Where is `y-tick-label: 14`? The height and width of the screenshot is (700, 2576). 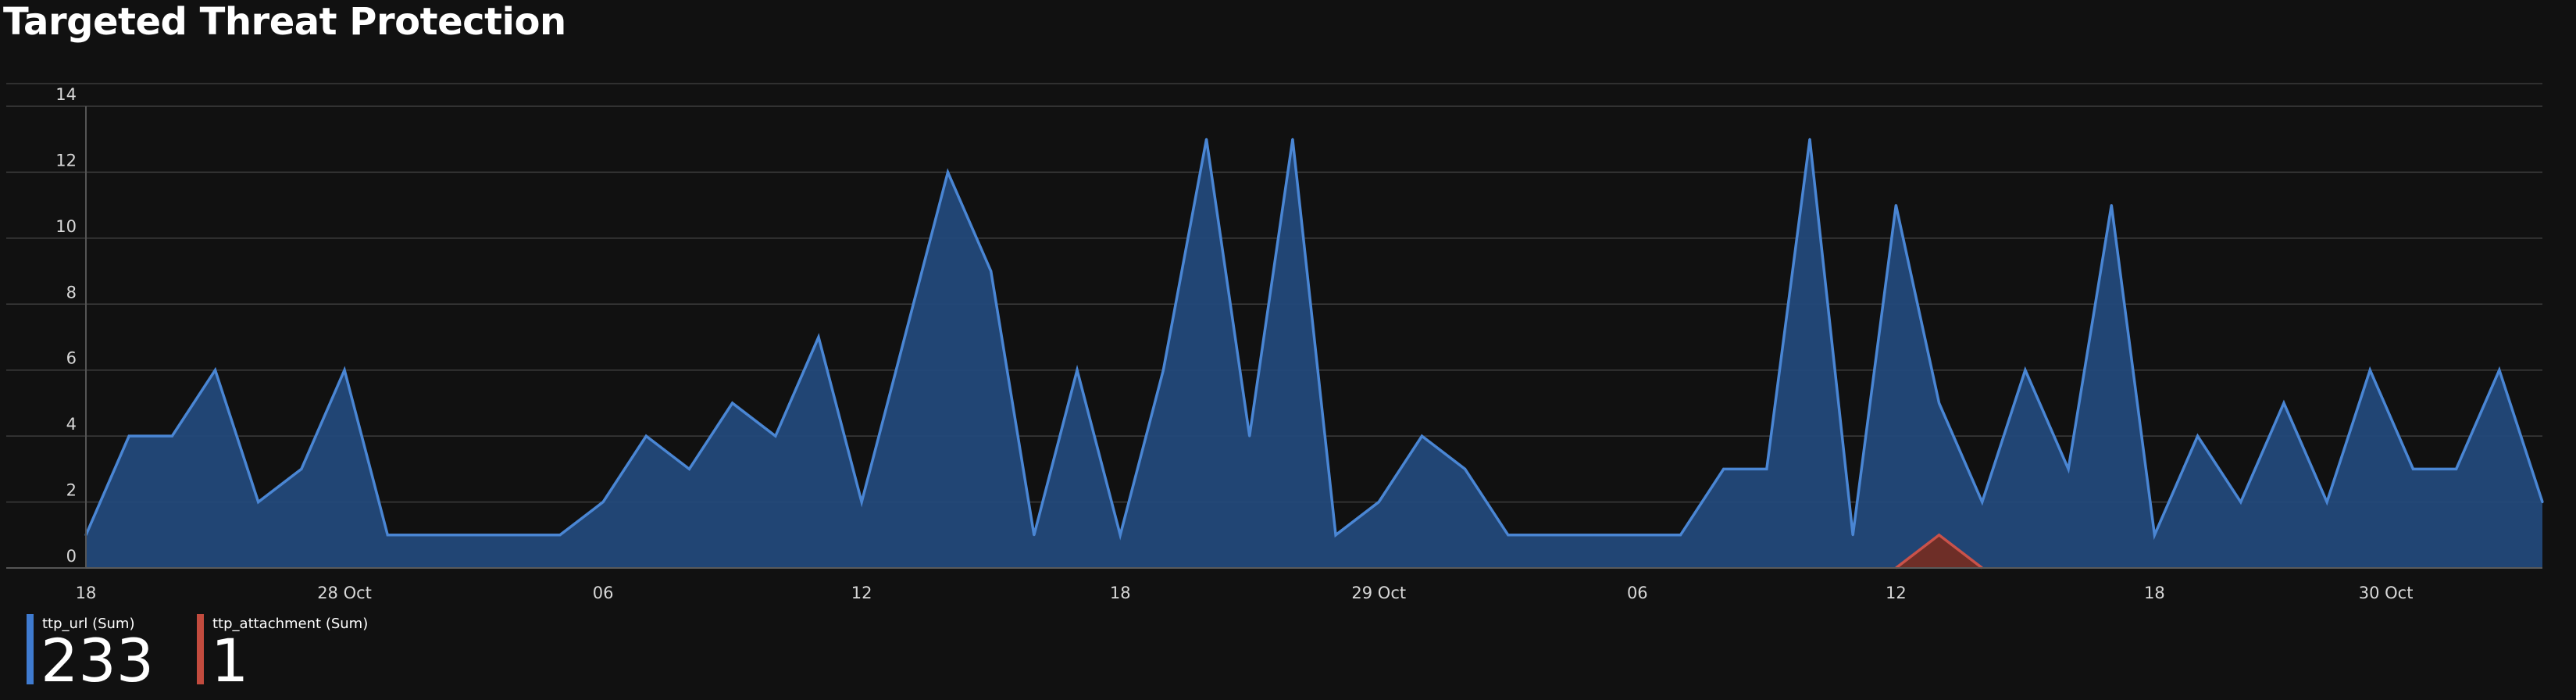 y-tick-label: 14 is located at coordinates (66, 94).